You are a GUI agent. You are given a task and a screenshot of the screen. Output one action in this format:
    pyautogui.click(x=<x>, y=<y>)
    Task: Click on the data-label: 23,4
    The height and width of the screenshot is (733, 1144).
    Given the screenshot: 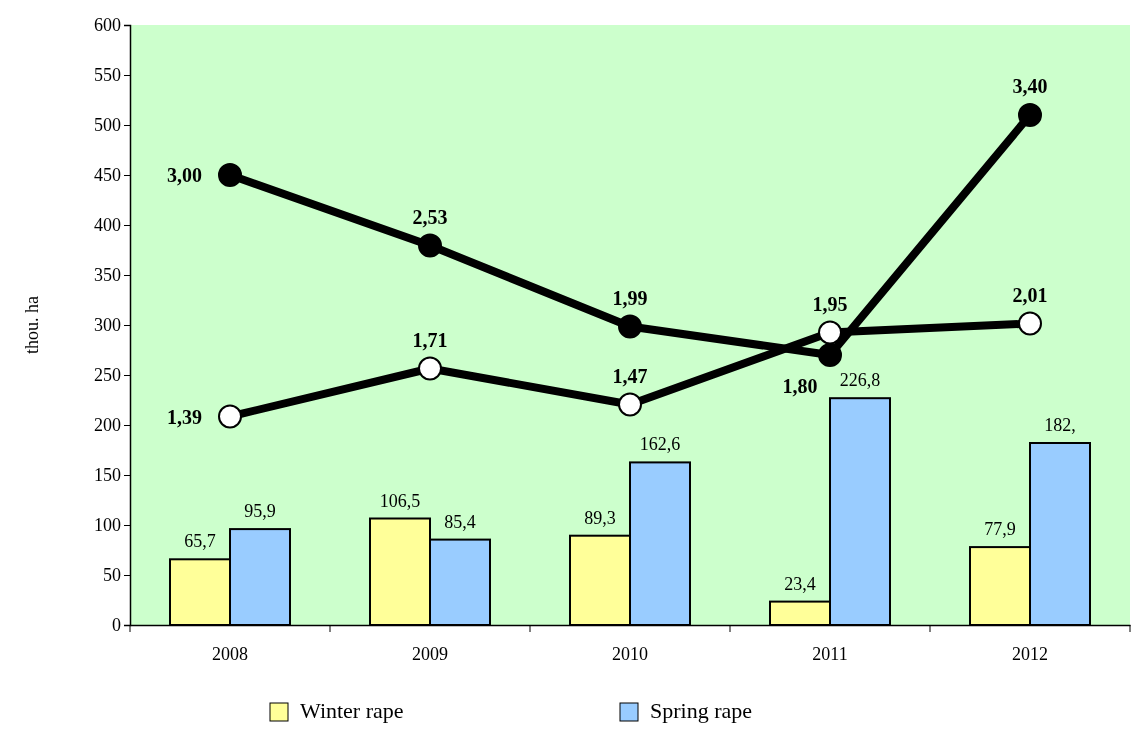 What is the action you would take?
    pyautogui.click(x=800, y=583)
    